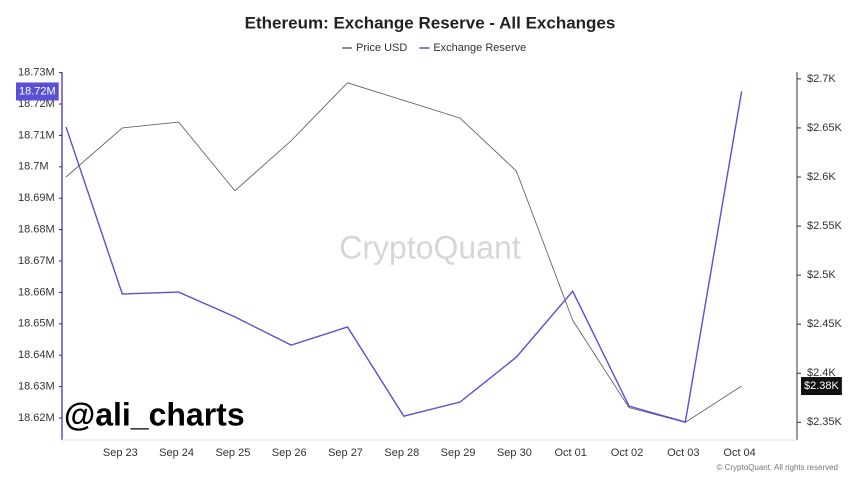 The image size is (860, 483). I want to click on y2-tick-label: $2.5K, so click(821, 275).